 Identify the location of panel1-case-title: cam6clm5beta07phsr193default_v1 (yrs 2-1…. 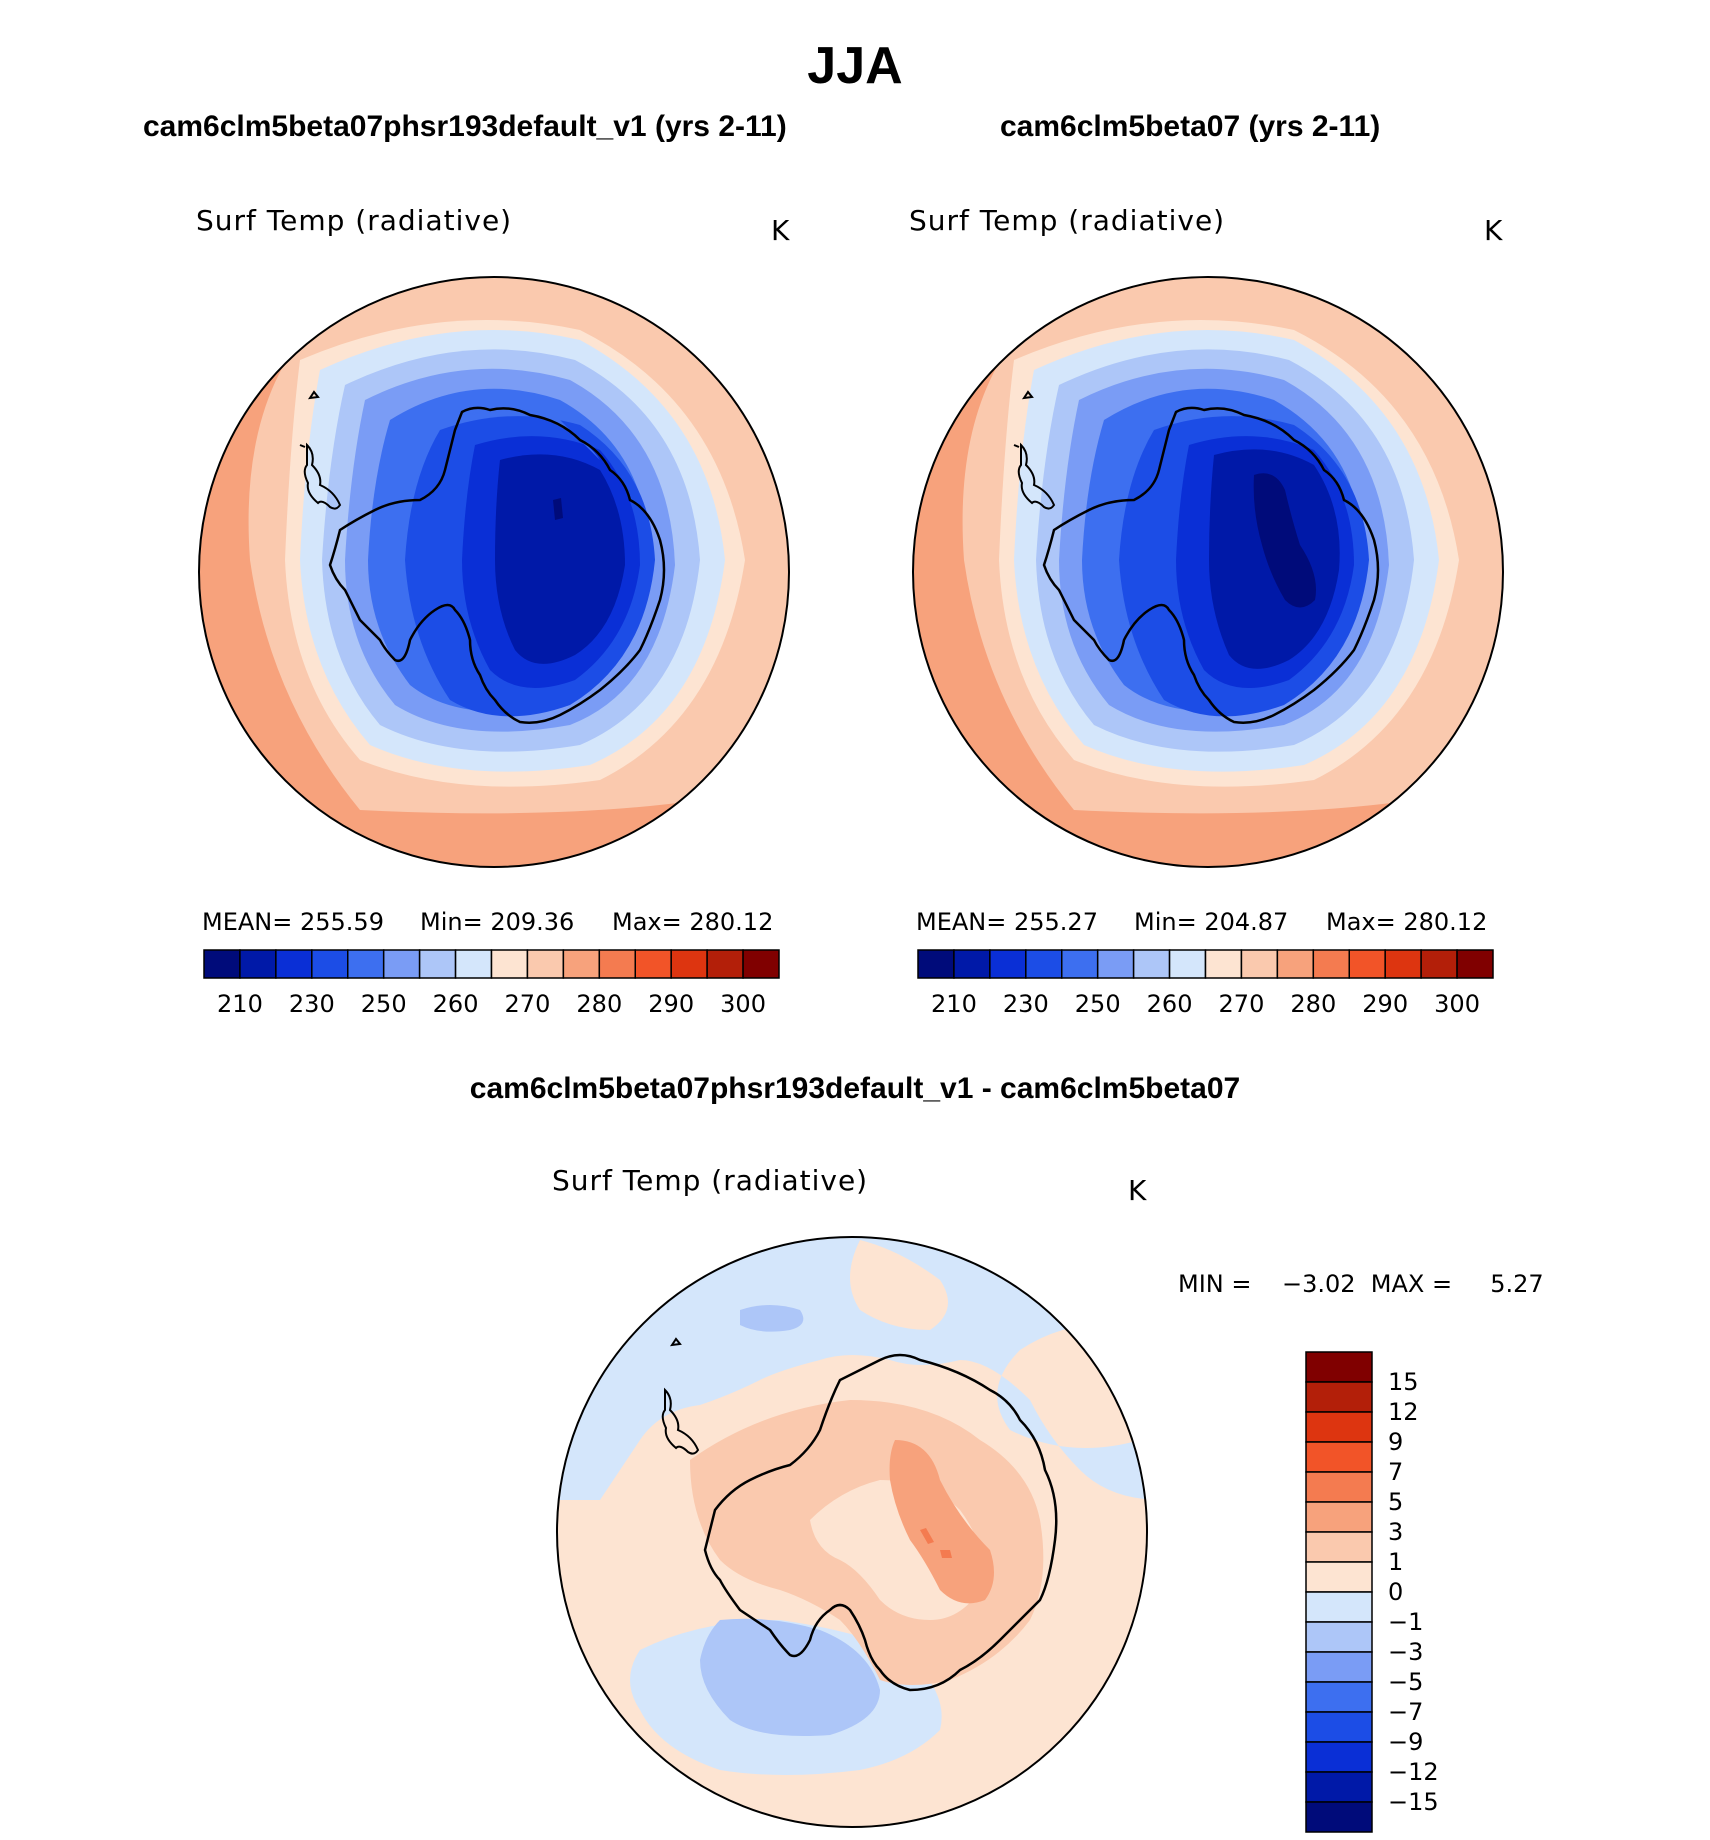
(465, 126).